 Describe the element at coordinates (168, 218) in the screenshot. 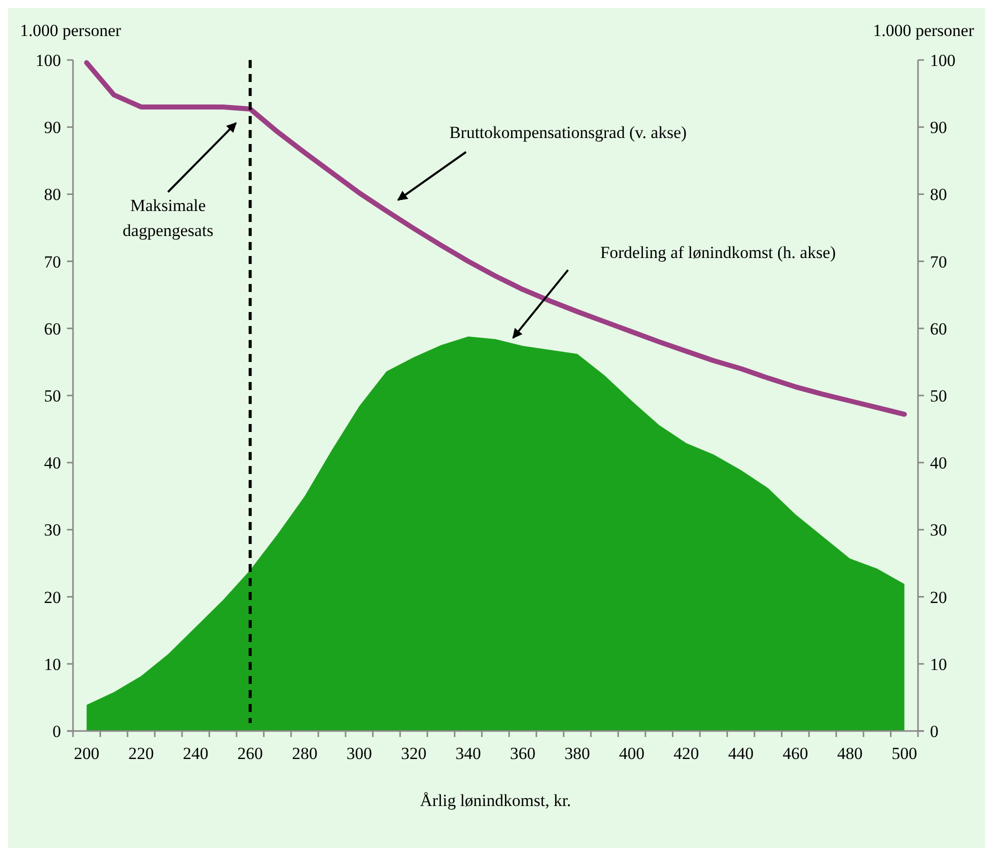

I see `annotation: Maksimale dagpengesats` at that location.